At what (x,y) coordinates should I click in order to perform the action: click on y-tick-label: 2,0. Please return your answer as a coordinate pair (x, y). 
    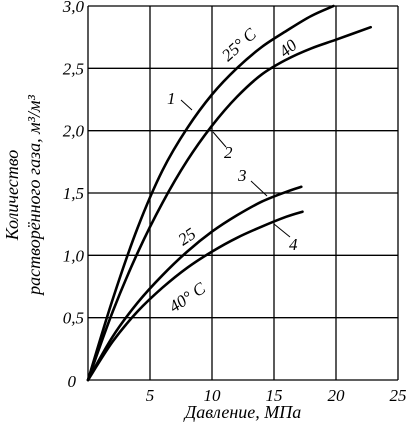
    Looking at the image, I should click on (74, 131).